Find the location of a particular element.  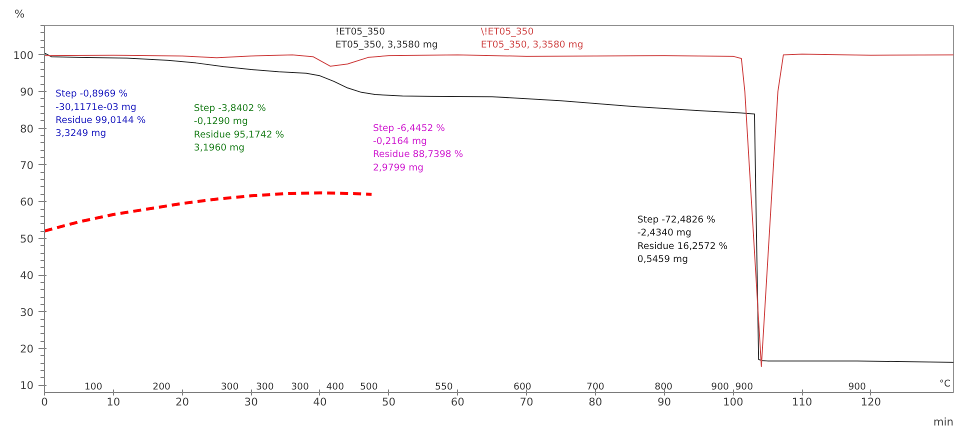

annotation: Step -3,8402 % -0,1290 mg Residue 95,1742 % 3,1960 mg is located at coordinates (239, 128).